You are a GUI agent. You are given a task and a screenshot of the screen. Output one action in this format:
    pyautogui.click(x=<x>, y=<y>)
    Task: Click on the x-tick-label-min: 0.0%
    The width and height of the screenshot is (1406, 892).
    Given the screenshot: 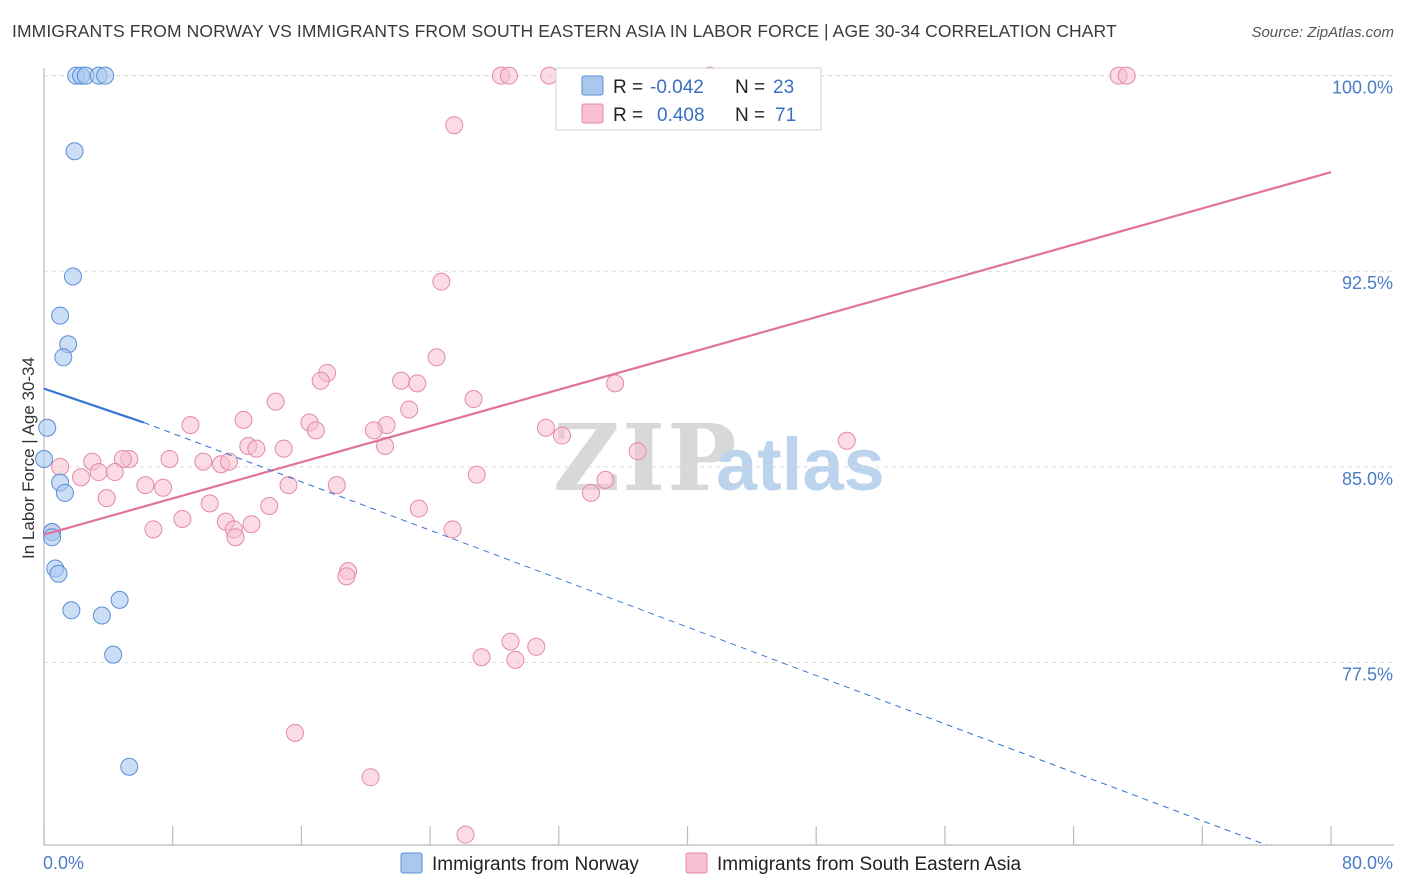 What is the action you would take?
    pyautogui.click(x=63, y=863)
    